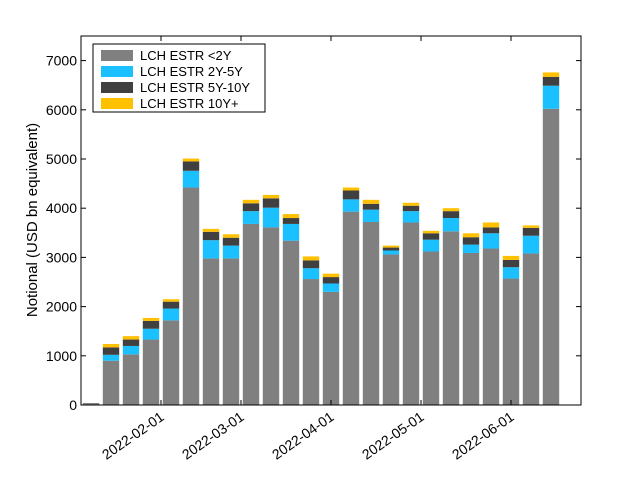  Describe the element at coordinates (61, 208) in the screenshot. I see `y-tick-label: 4000` at that location.